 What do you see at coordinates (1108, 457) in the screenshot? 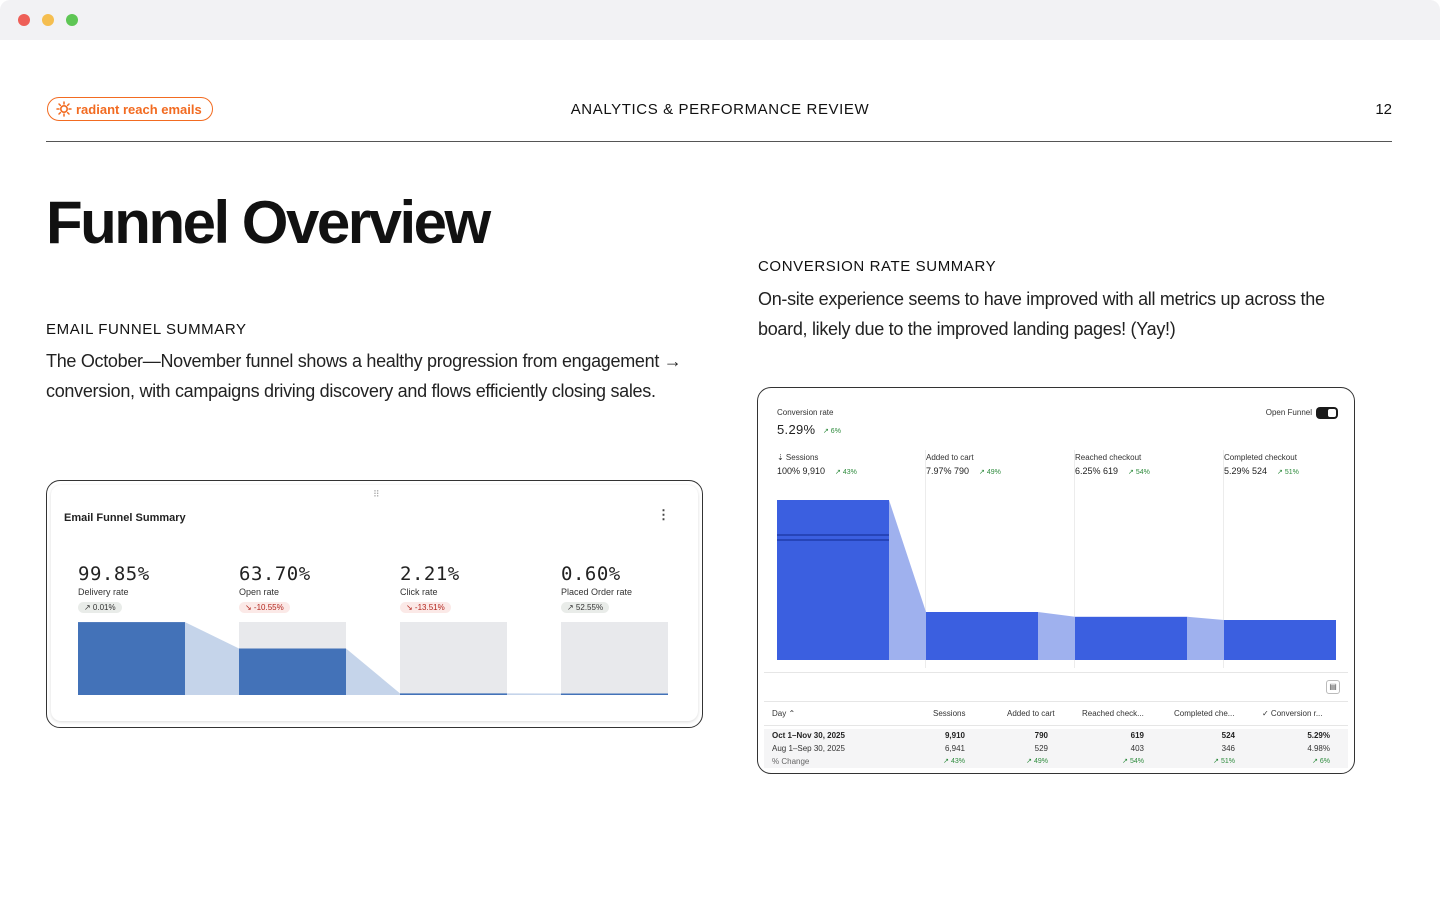
I see `step-name: Reached checkout` at bounding box center [1108, 457].